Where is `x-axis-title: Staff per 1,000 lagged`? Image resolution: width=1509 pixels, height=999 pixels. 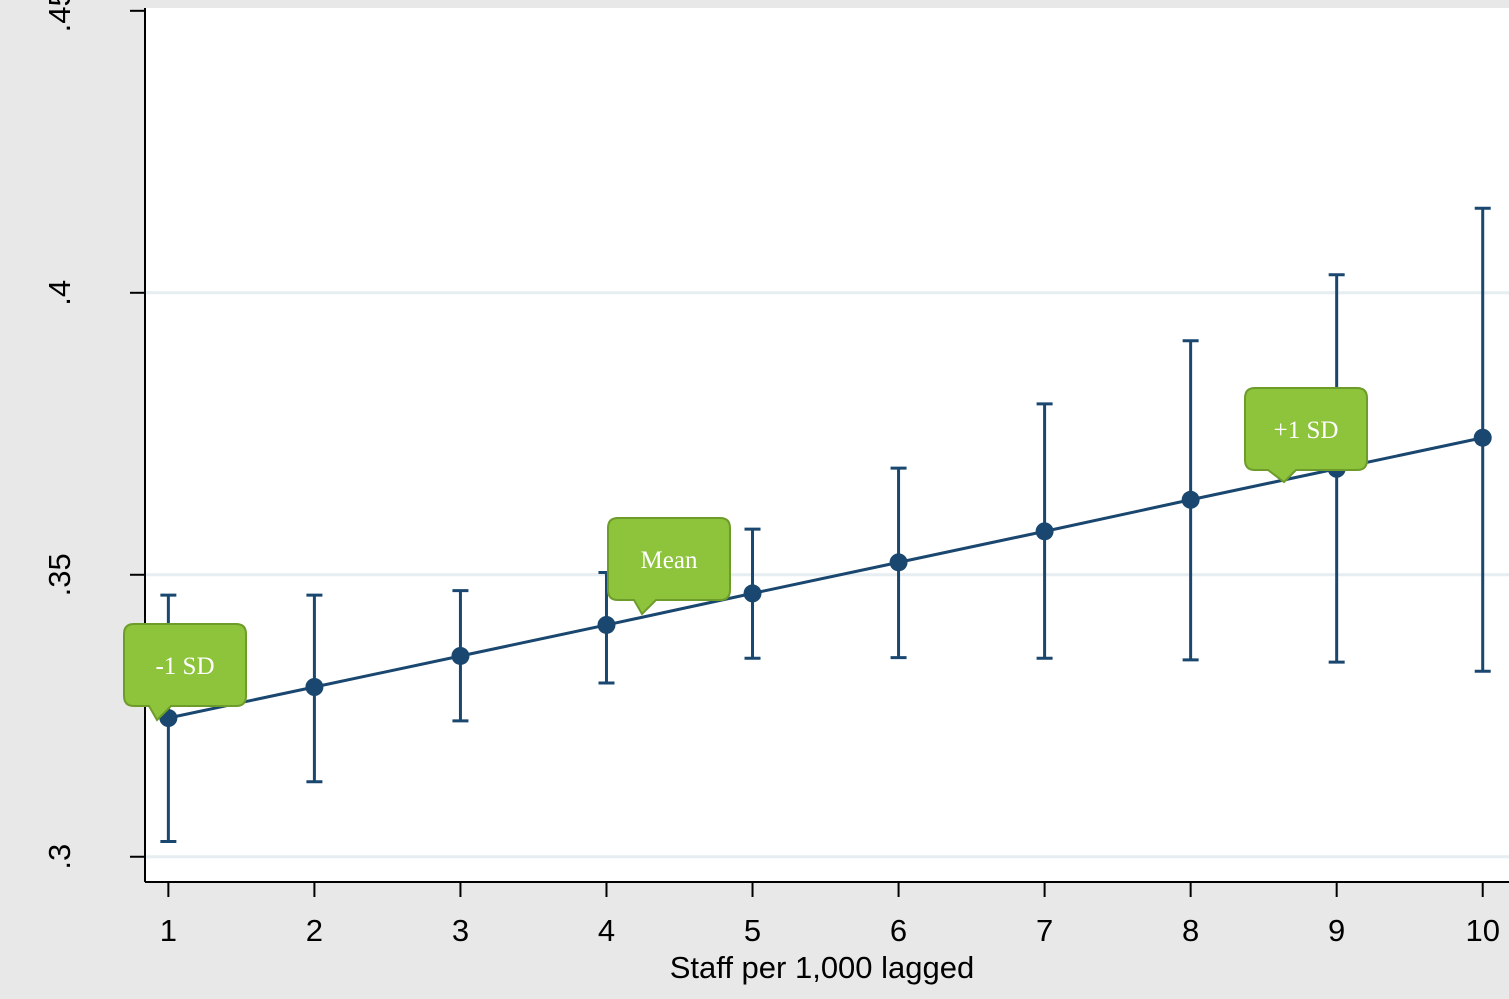 x-axis-title: Staff per 1,000 lagged is located at coordinates (822, 967).